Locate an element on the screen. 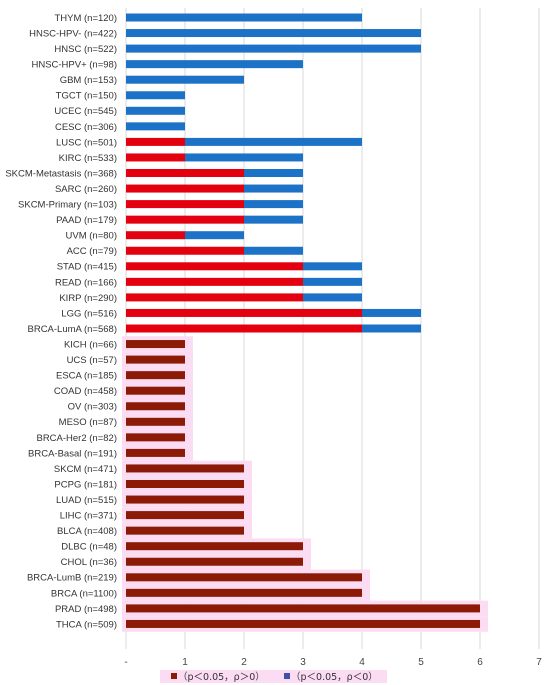 The image size is (550, 685). category-label: ACC (n=79) is located at coordinates (92, 251).